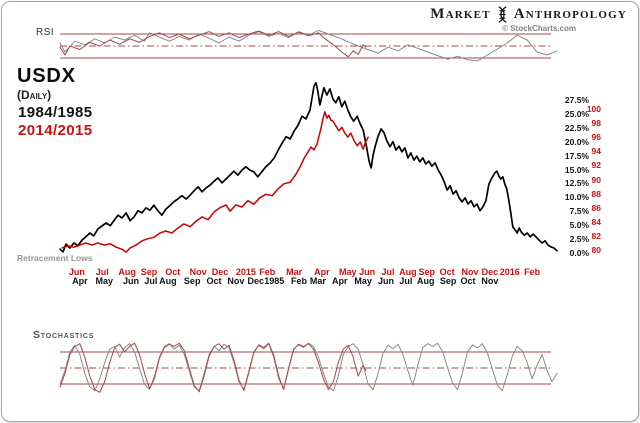 The height and width of the screenshot is (423, 640). Describe the element at coordinates (55, 258) in the screenshot. I see `retracement-lows-annotation: Retracement Lows` at that location.